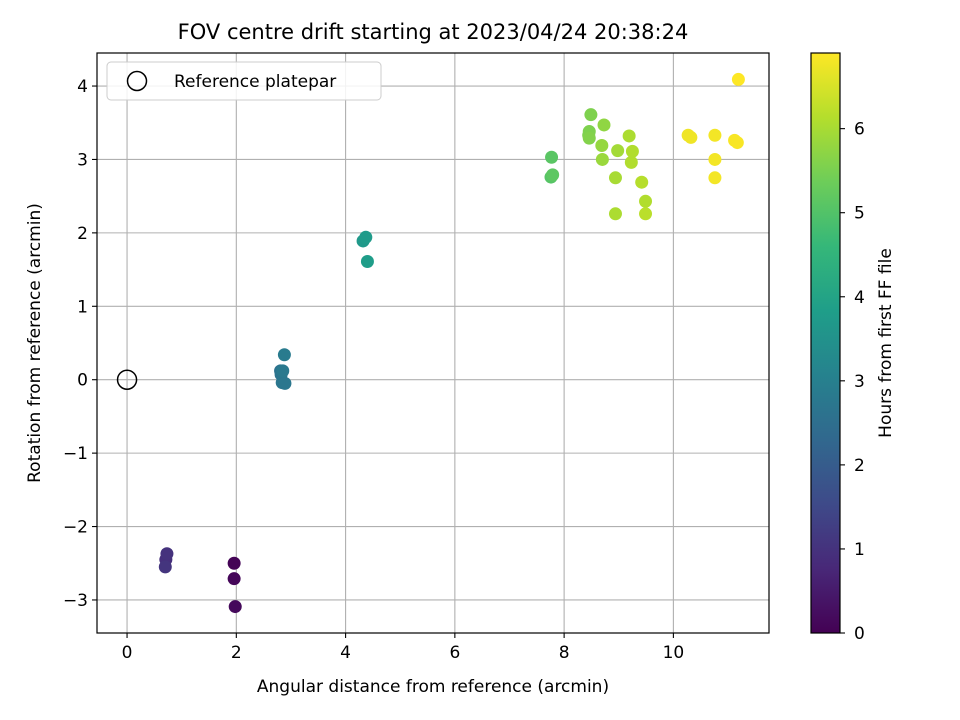  I want to click on y-tick-label: 4, so click(82, 87).